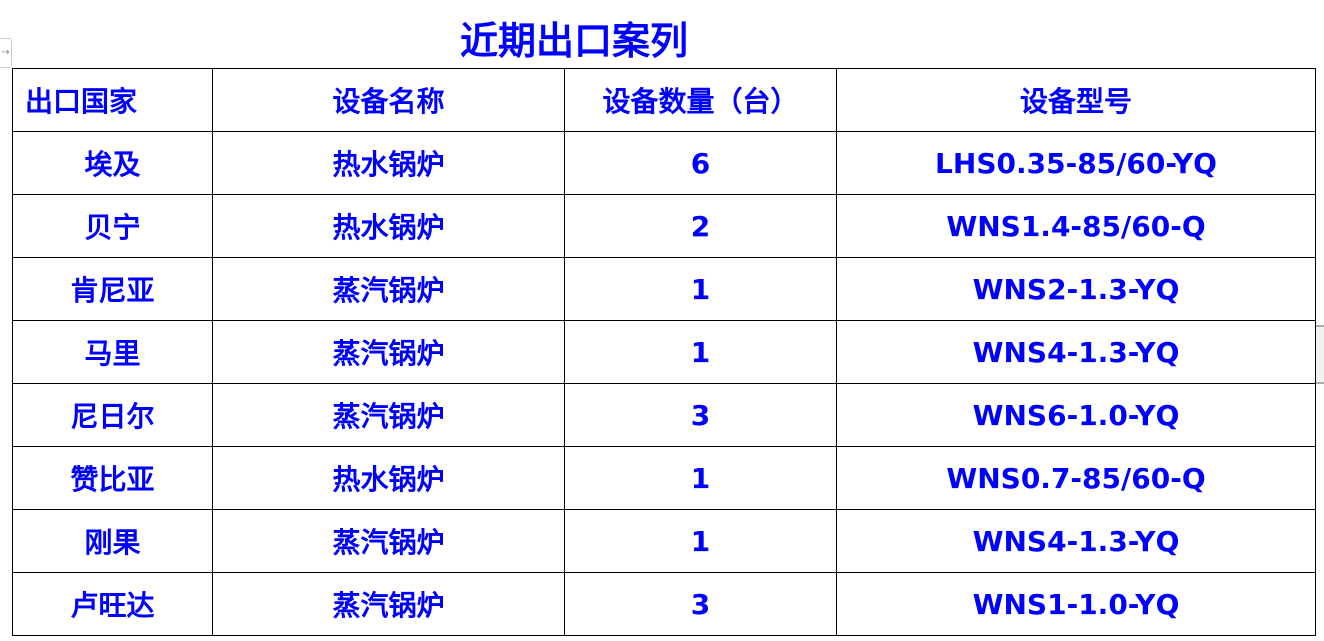  I want to click on table-row: 尼日尔 蒸汽锅炉 3 WNS6-1.0-YQ, so click(664, 415).